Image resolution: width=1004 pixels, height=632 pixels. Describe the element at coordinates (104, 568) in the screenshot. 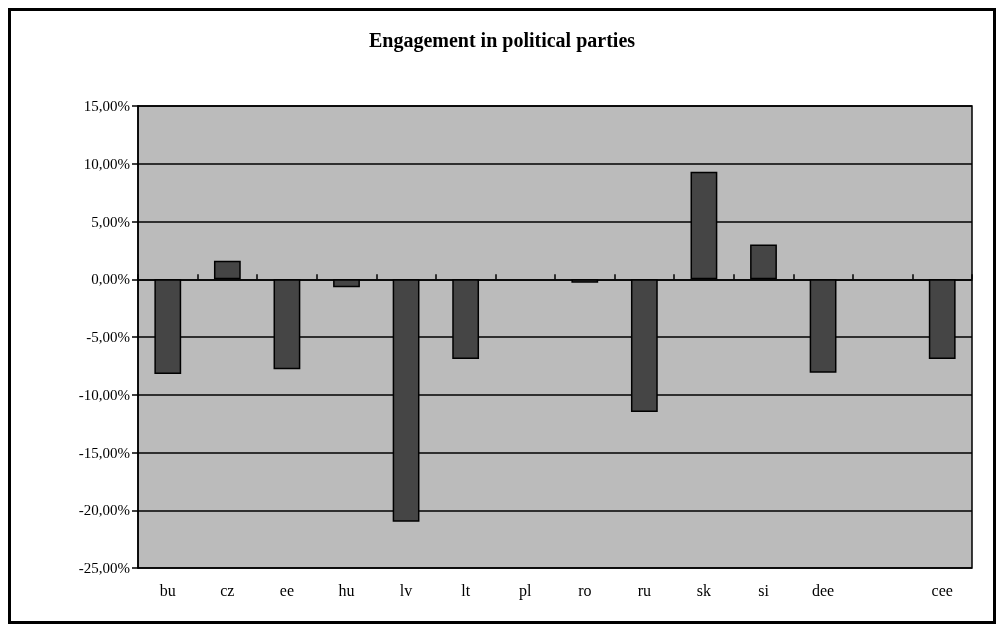

I see `y-tick-label: -25,00%` at that location.